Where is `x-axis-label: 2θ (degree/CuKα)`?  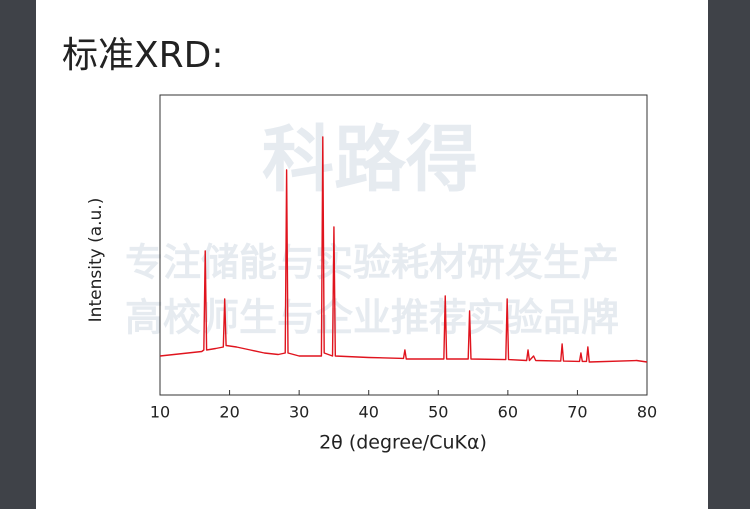
x-axis-label: 2θ (degree/CuKα) is located at coordinates (403, 443).